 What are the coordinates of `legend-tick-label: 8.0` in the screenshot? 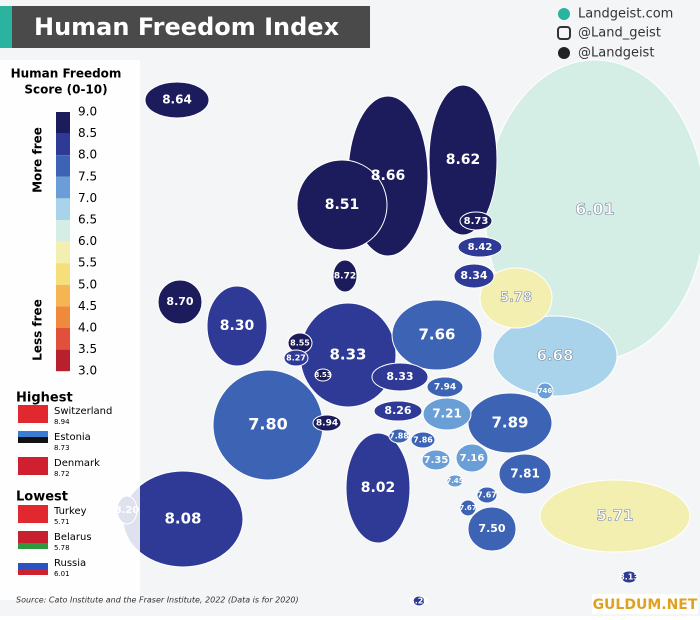 It's located at (87, 155).